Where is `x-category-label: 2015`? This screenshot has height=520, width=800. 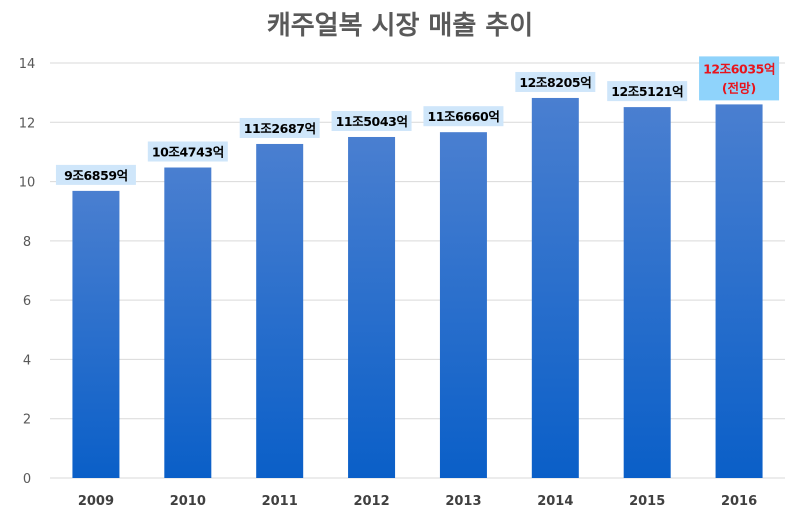
x-category-label: 2015 is located at coordinates (647, 501).